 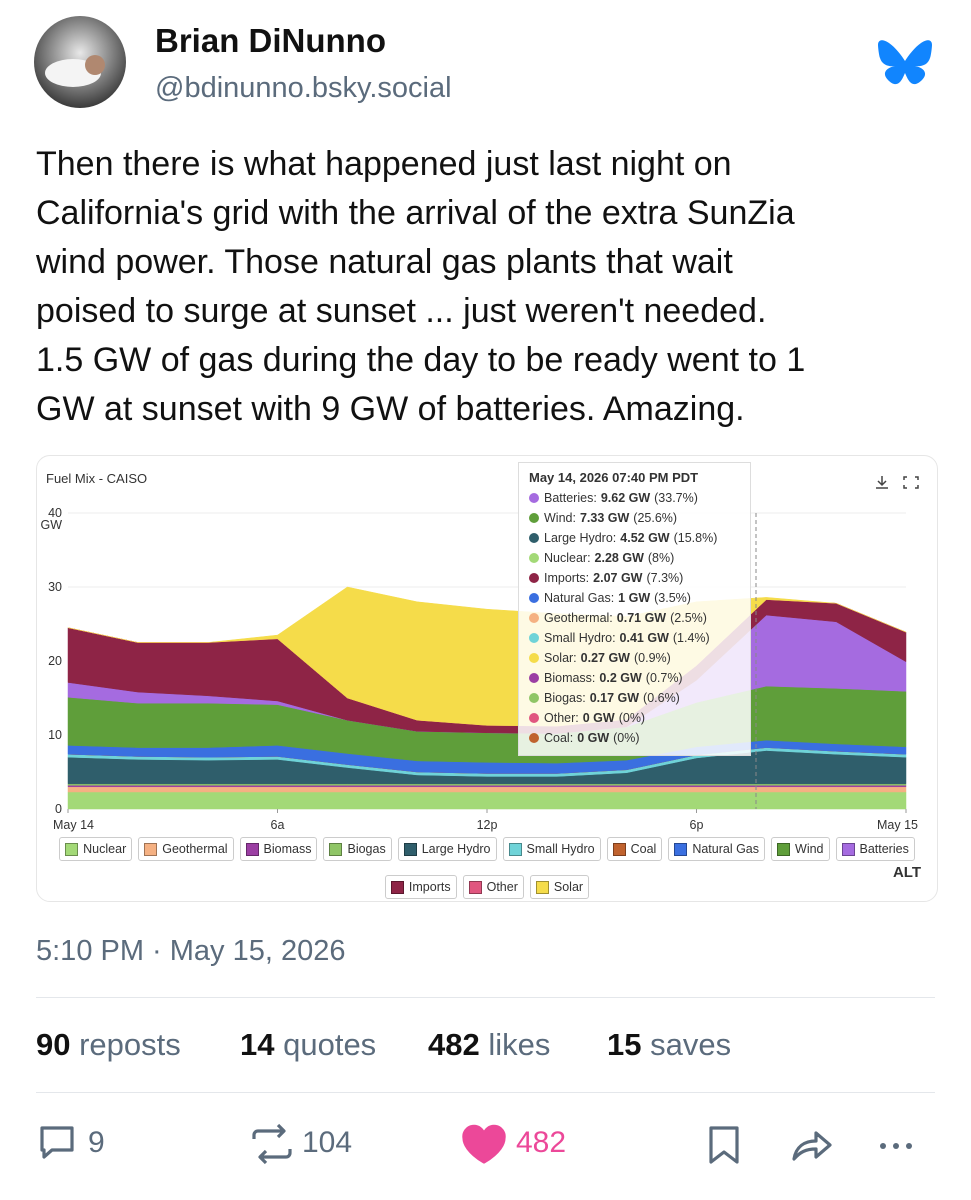 I want to click on repost-icon, so click(x=272, y=1144).